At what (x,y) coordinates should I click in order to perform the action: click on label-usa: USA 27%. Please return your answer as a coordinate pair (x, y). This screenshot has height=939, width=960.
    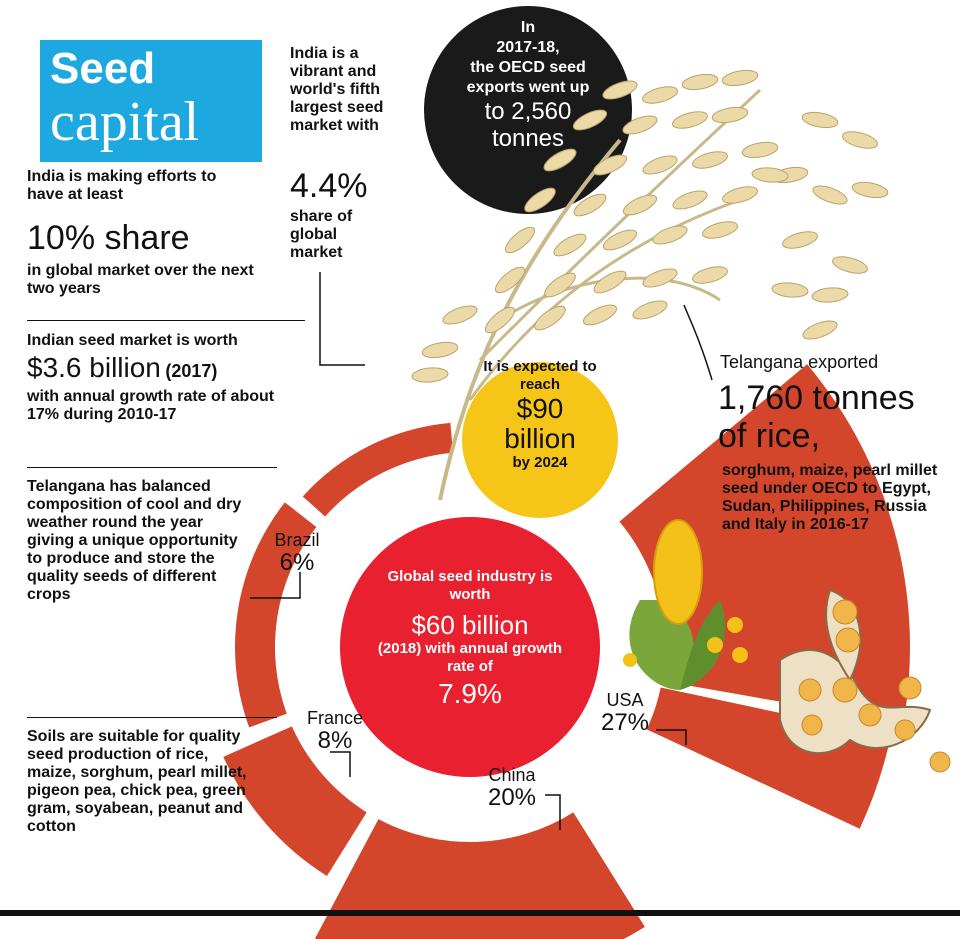
    Looking at the image, I should click on (625, 713).